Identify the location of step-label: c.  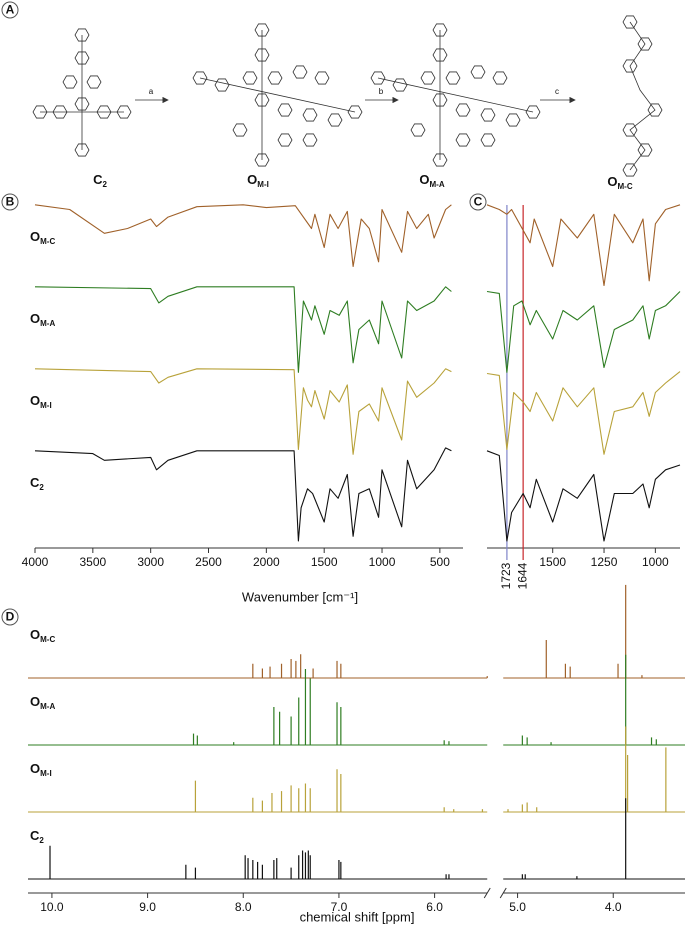
(557, 91).